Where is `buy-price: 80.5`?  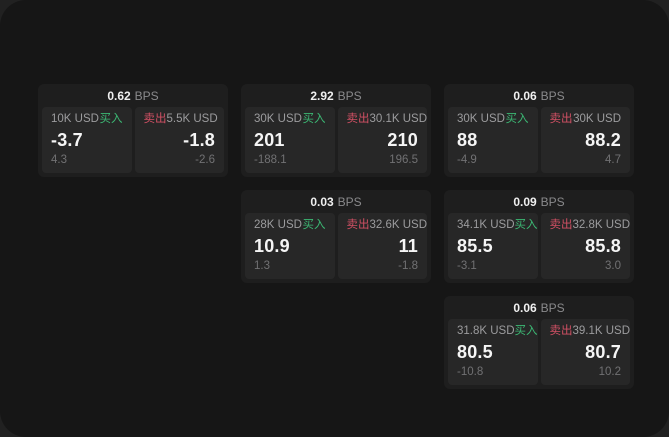 buy-price: 80.5 is located at coordinates (475, 351).